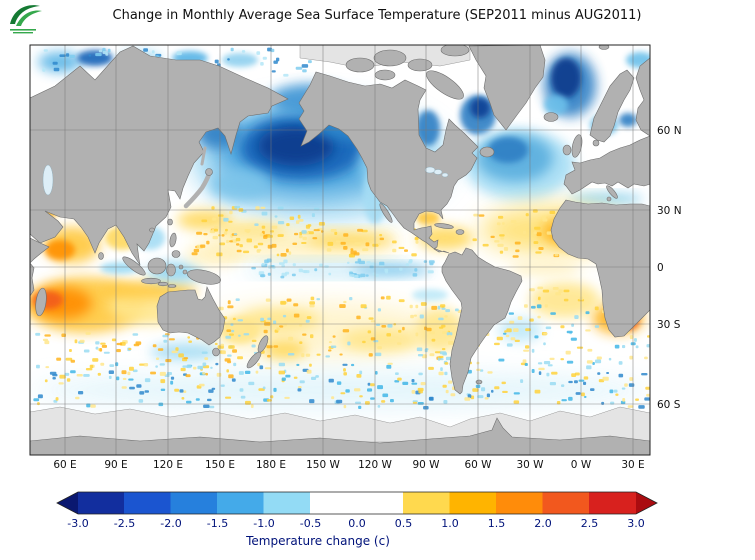  Describe the element at coordinates (487, 152) in the screenshot. I see `landmass-newfoundland` at that location.